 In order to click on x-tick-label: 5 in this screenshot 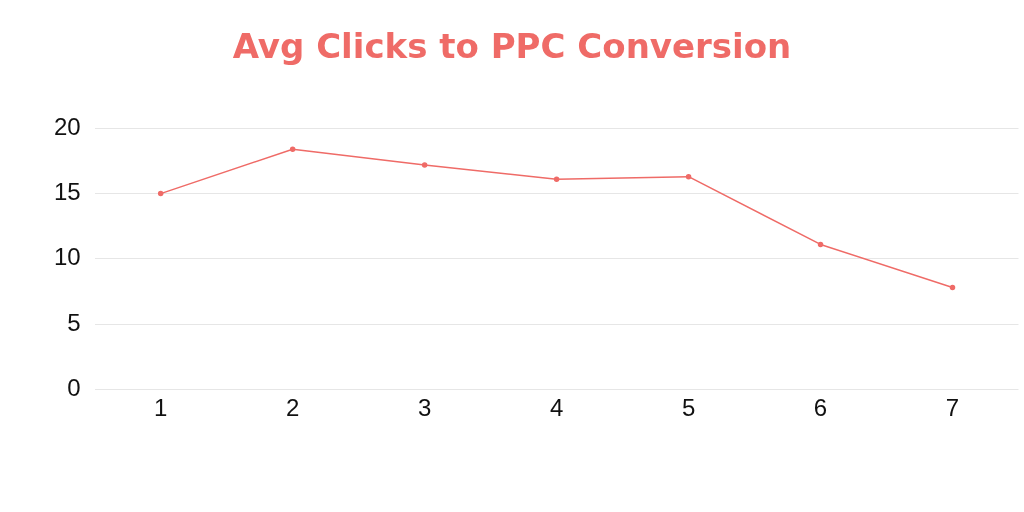, I will do `click(688, 408)`.